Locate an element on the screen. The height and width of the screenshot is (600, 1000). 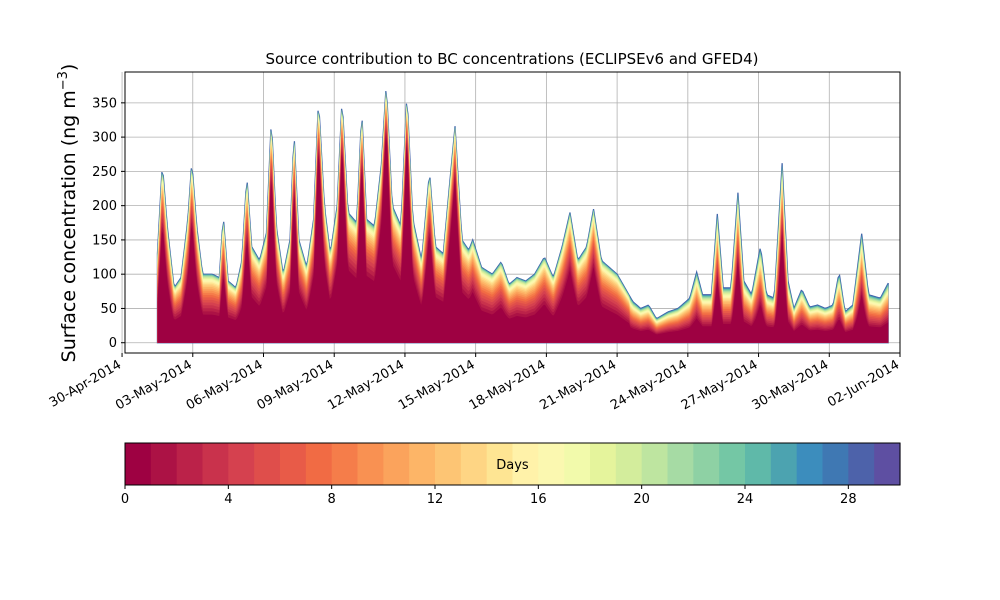
svg-text: Surface concentration (ng m−3) is located at coordinates (68, 213).